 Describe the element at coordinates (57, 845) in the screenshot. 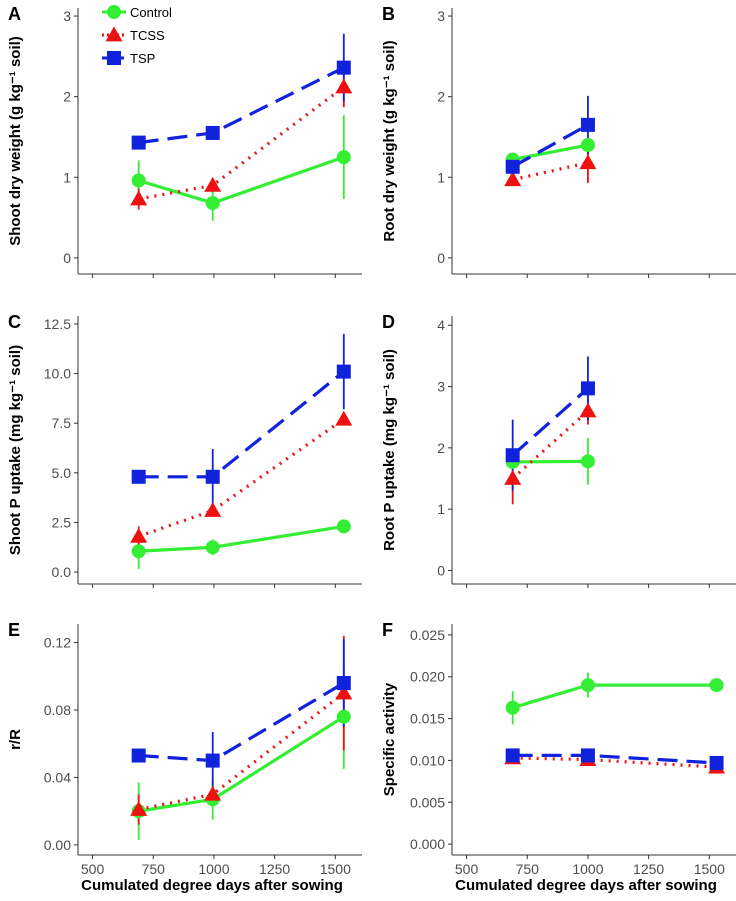

I see `y-tick-label: 0.00` at that location.